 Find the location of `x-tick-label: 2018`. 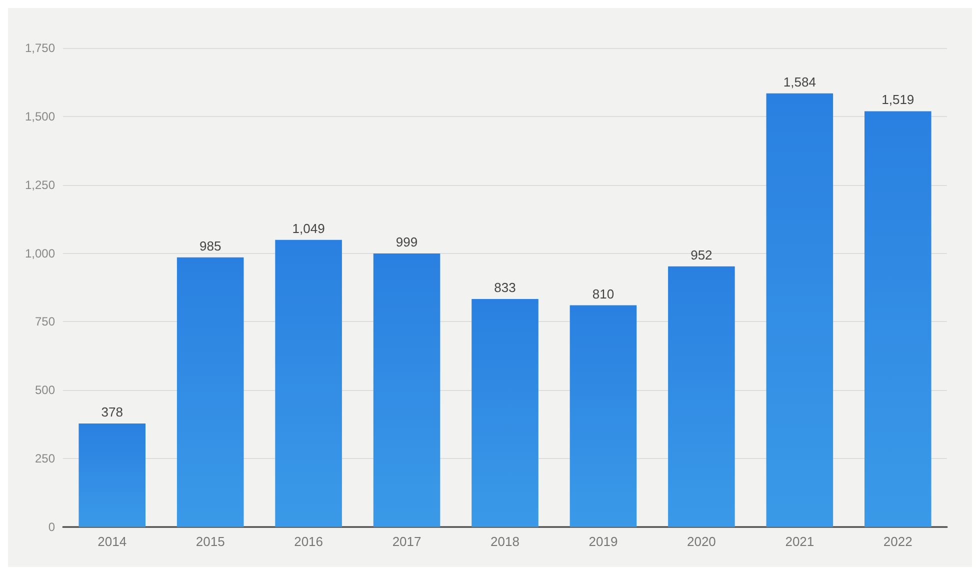

x-tick-label: 2018 is located at coordinates (505, 541).